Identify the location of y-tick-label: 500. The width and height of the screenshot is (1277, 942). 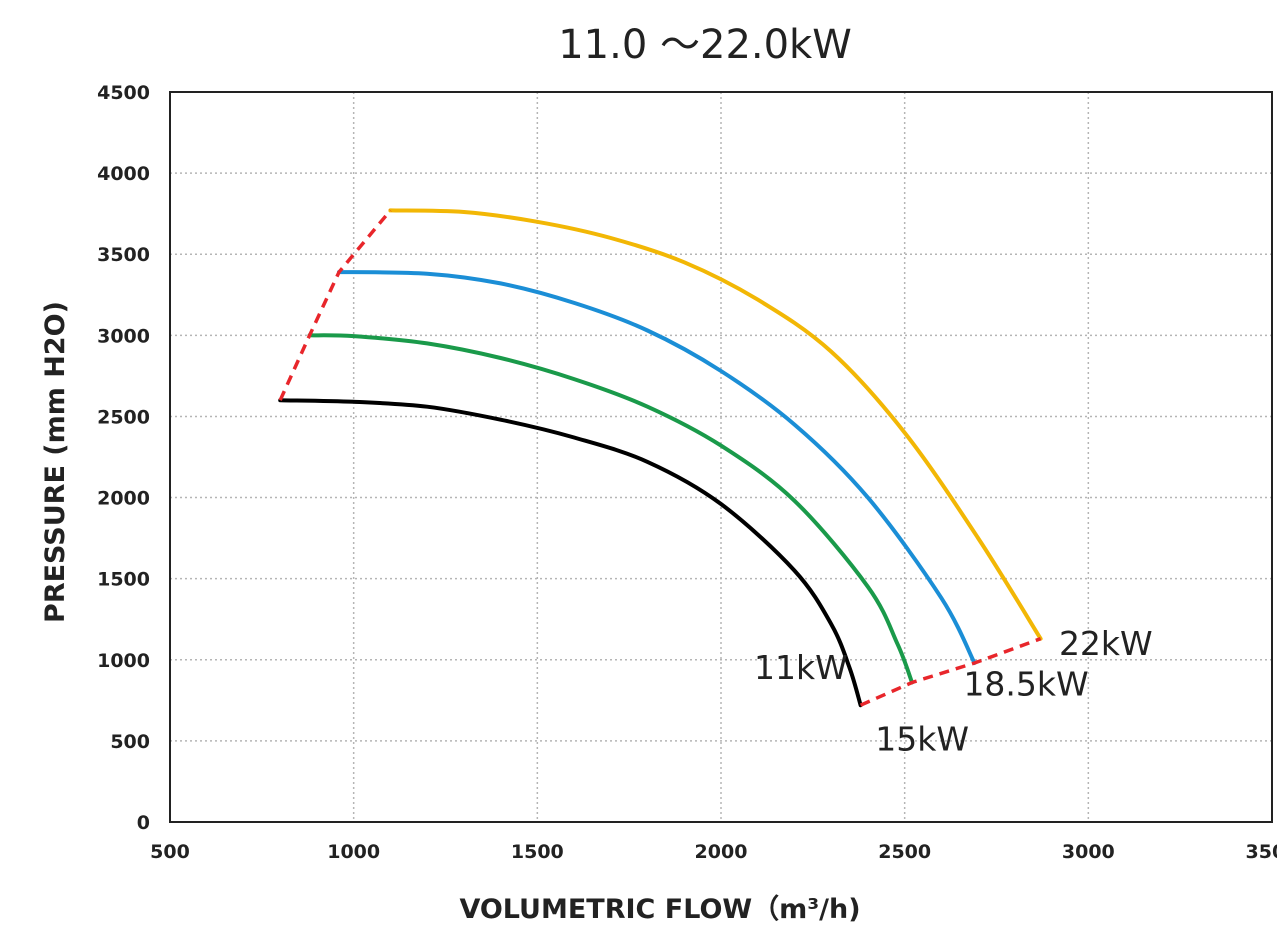
(130, 742).